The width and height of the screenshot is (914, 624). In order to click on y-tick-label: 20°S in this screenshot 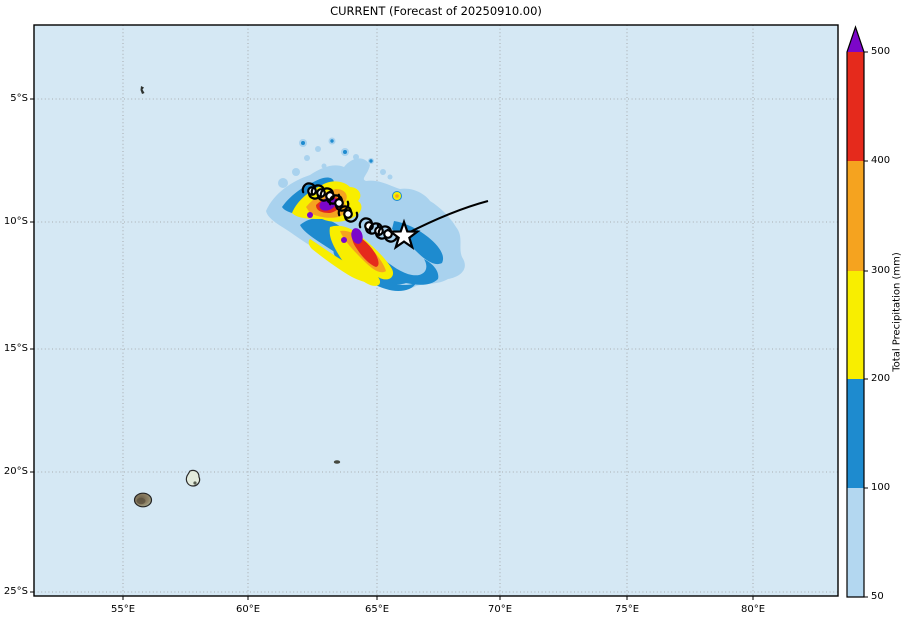, I will do `click(15, 471)`.